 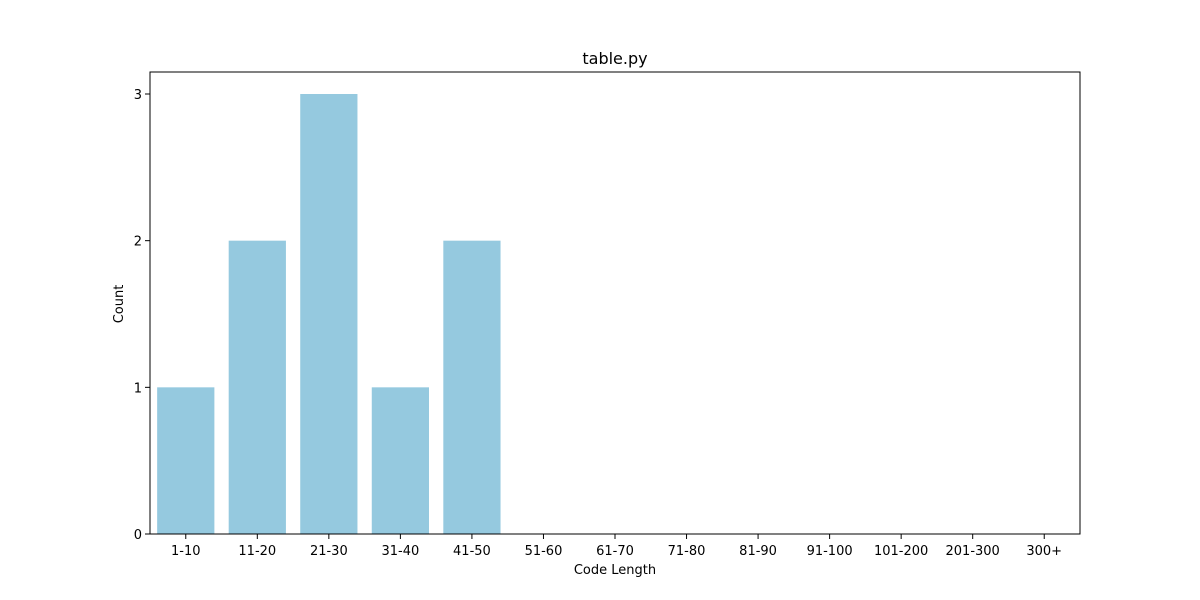 I want to click on y-ticks-layer: 0 1 2 3, so click(x=142, y=315).